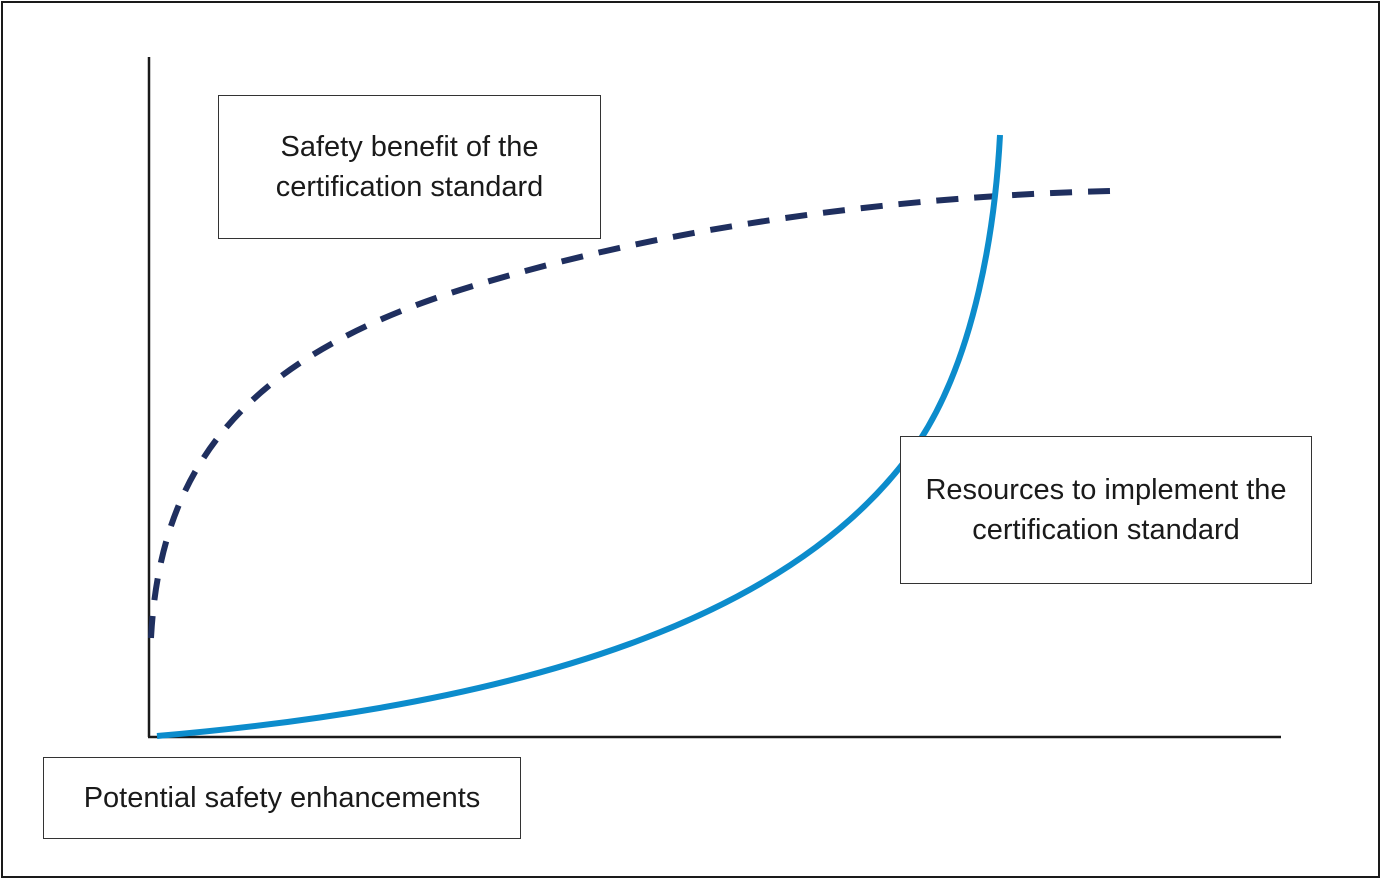  I want to click on x-axis-label-text: Potential safety enhancements, so click(282, 798).